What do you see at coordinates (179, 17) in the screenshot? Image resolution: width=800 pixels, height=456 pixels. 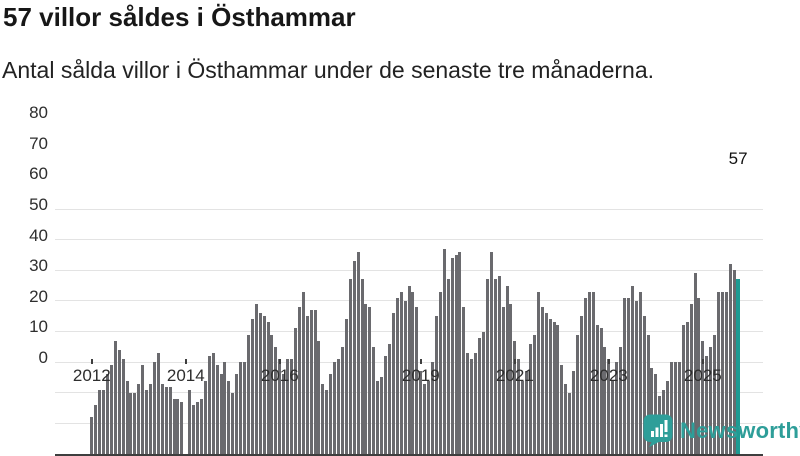 I see `page-title: 57 villor såldes i Östhammar` at bounding box center [179, 17].